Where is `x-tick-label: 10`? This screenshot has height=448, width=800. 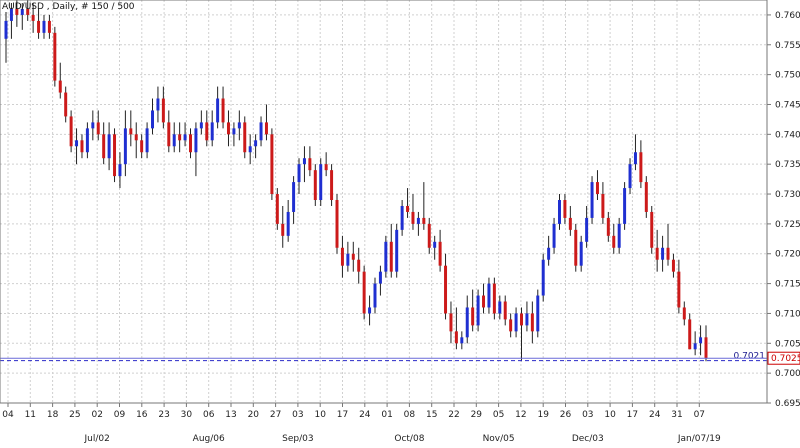 x-tick-label: 10 is located at coordinates (610, 415).